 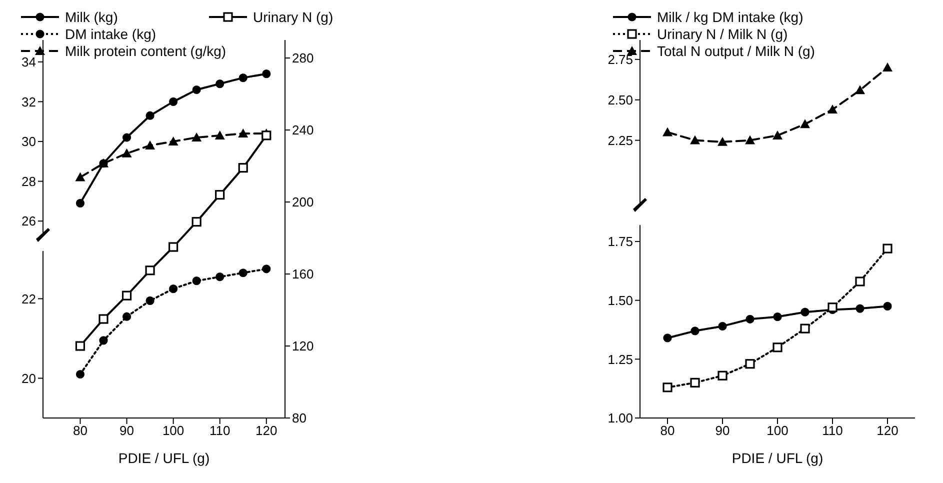 I want to click on y-tick-label: 1.25, so click(x=620, y=359).